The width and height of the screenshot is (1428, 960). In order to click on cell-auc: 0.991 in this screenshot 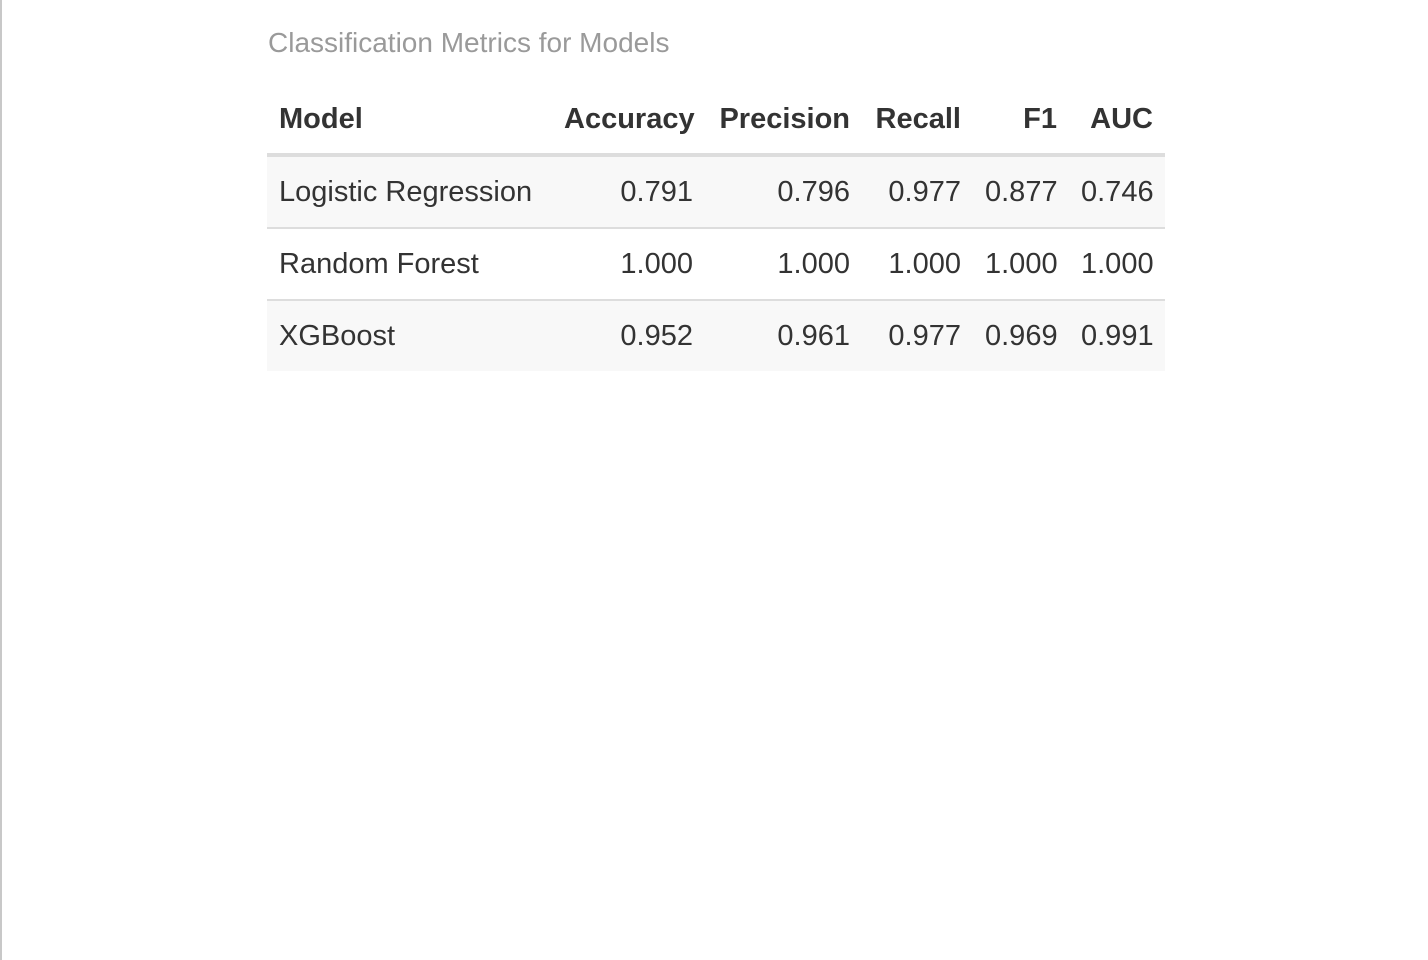, I will do `click(1117, 335)`.